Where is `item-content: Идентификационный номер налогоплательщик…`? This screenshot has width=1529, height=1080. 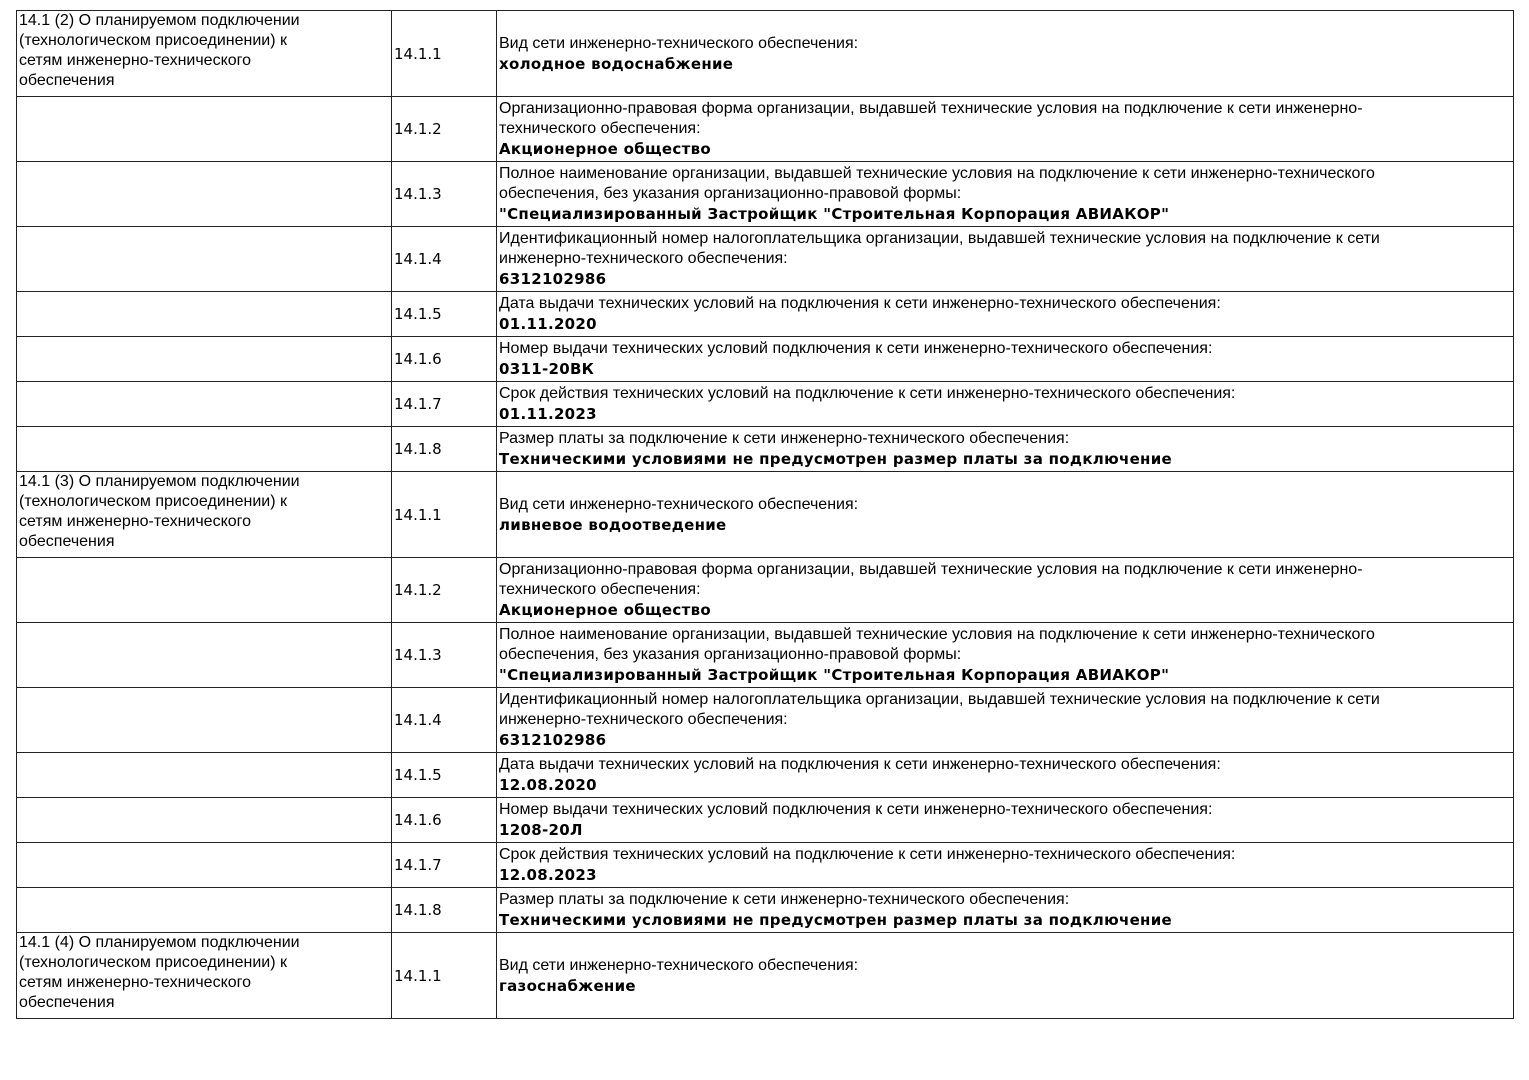 item-content: Идентификационный номер налогоплательщик… is located at coordinates (1005, 720).